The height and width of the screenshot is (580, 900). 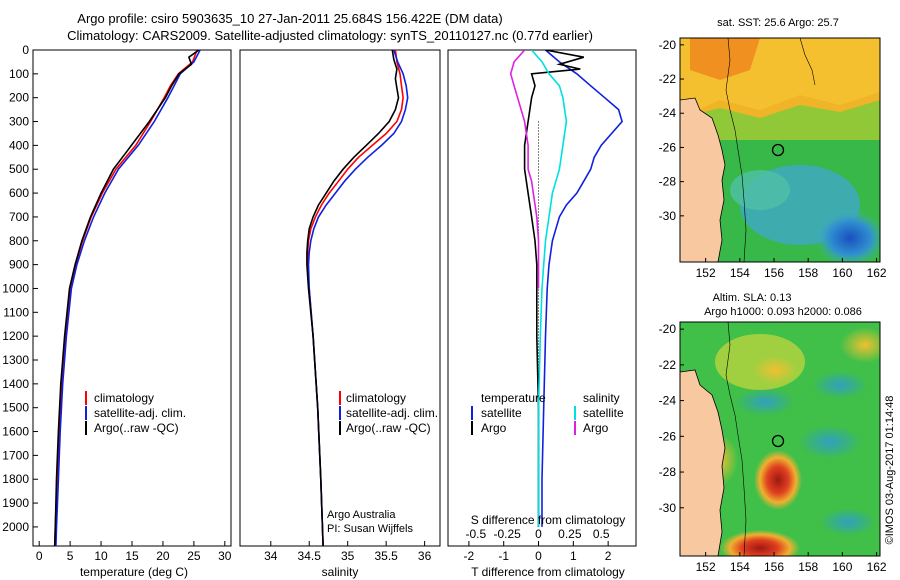 What do you see at coordinates (548, 520) in the screenshot?
I see `s-difference-label: S difference from climatology` at bounding box center [548, 520].